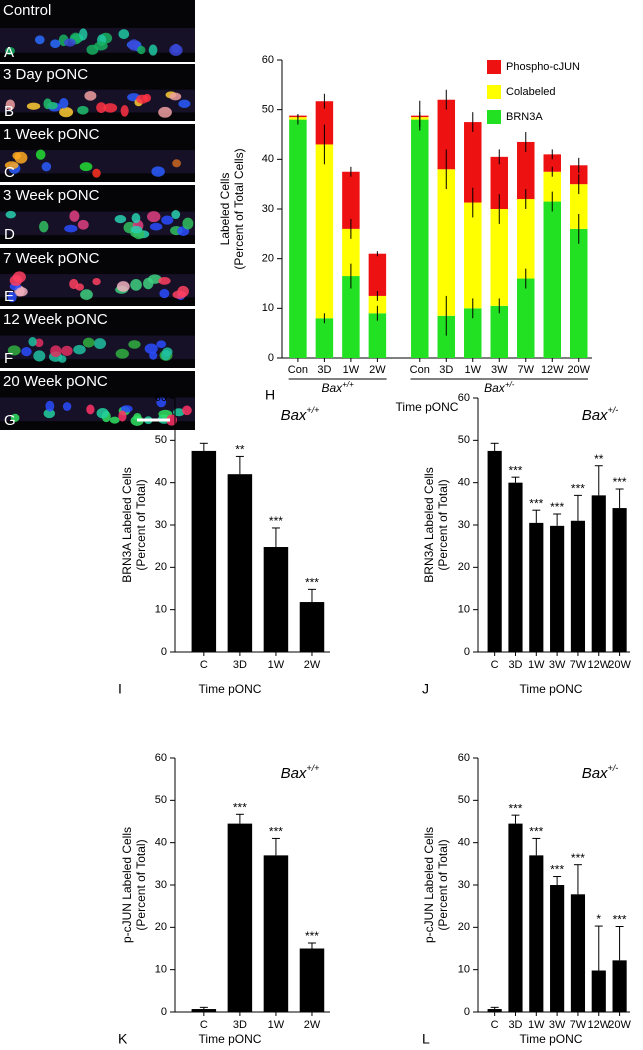 The width and height of the screenshot is (643, 1050). What do you see at coordinates (543, 67) in the screenshot?
I see `legend-label: Phospho-cJUN` at bounding box center [543, 67].